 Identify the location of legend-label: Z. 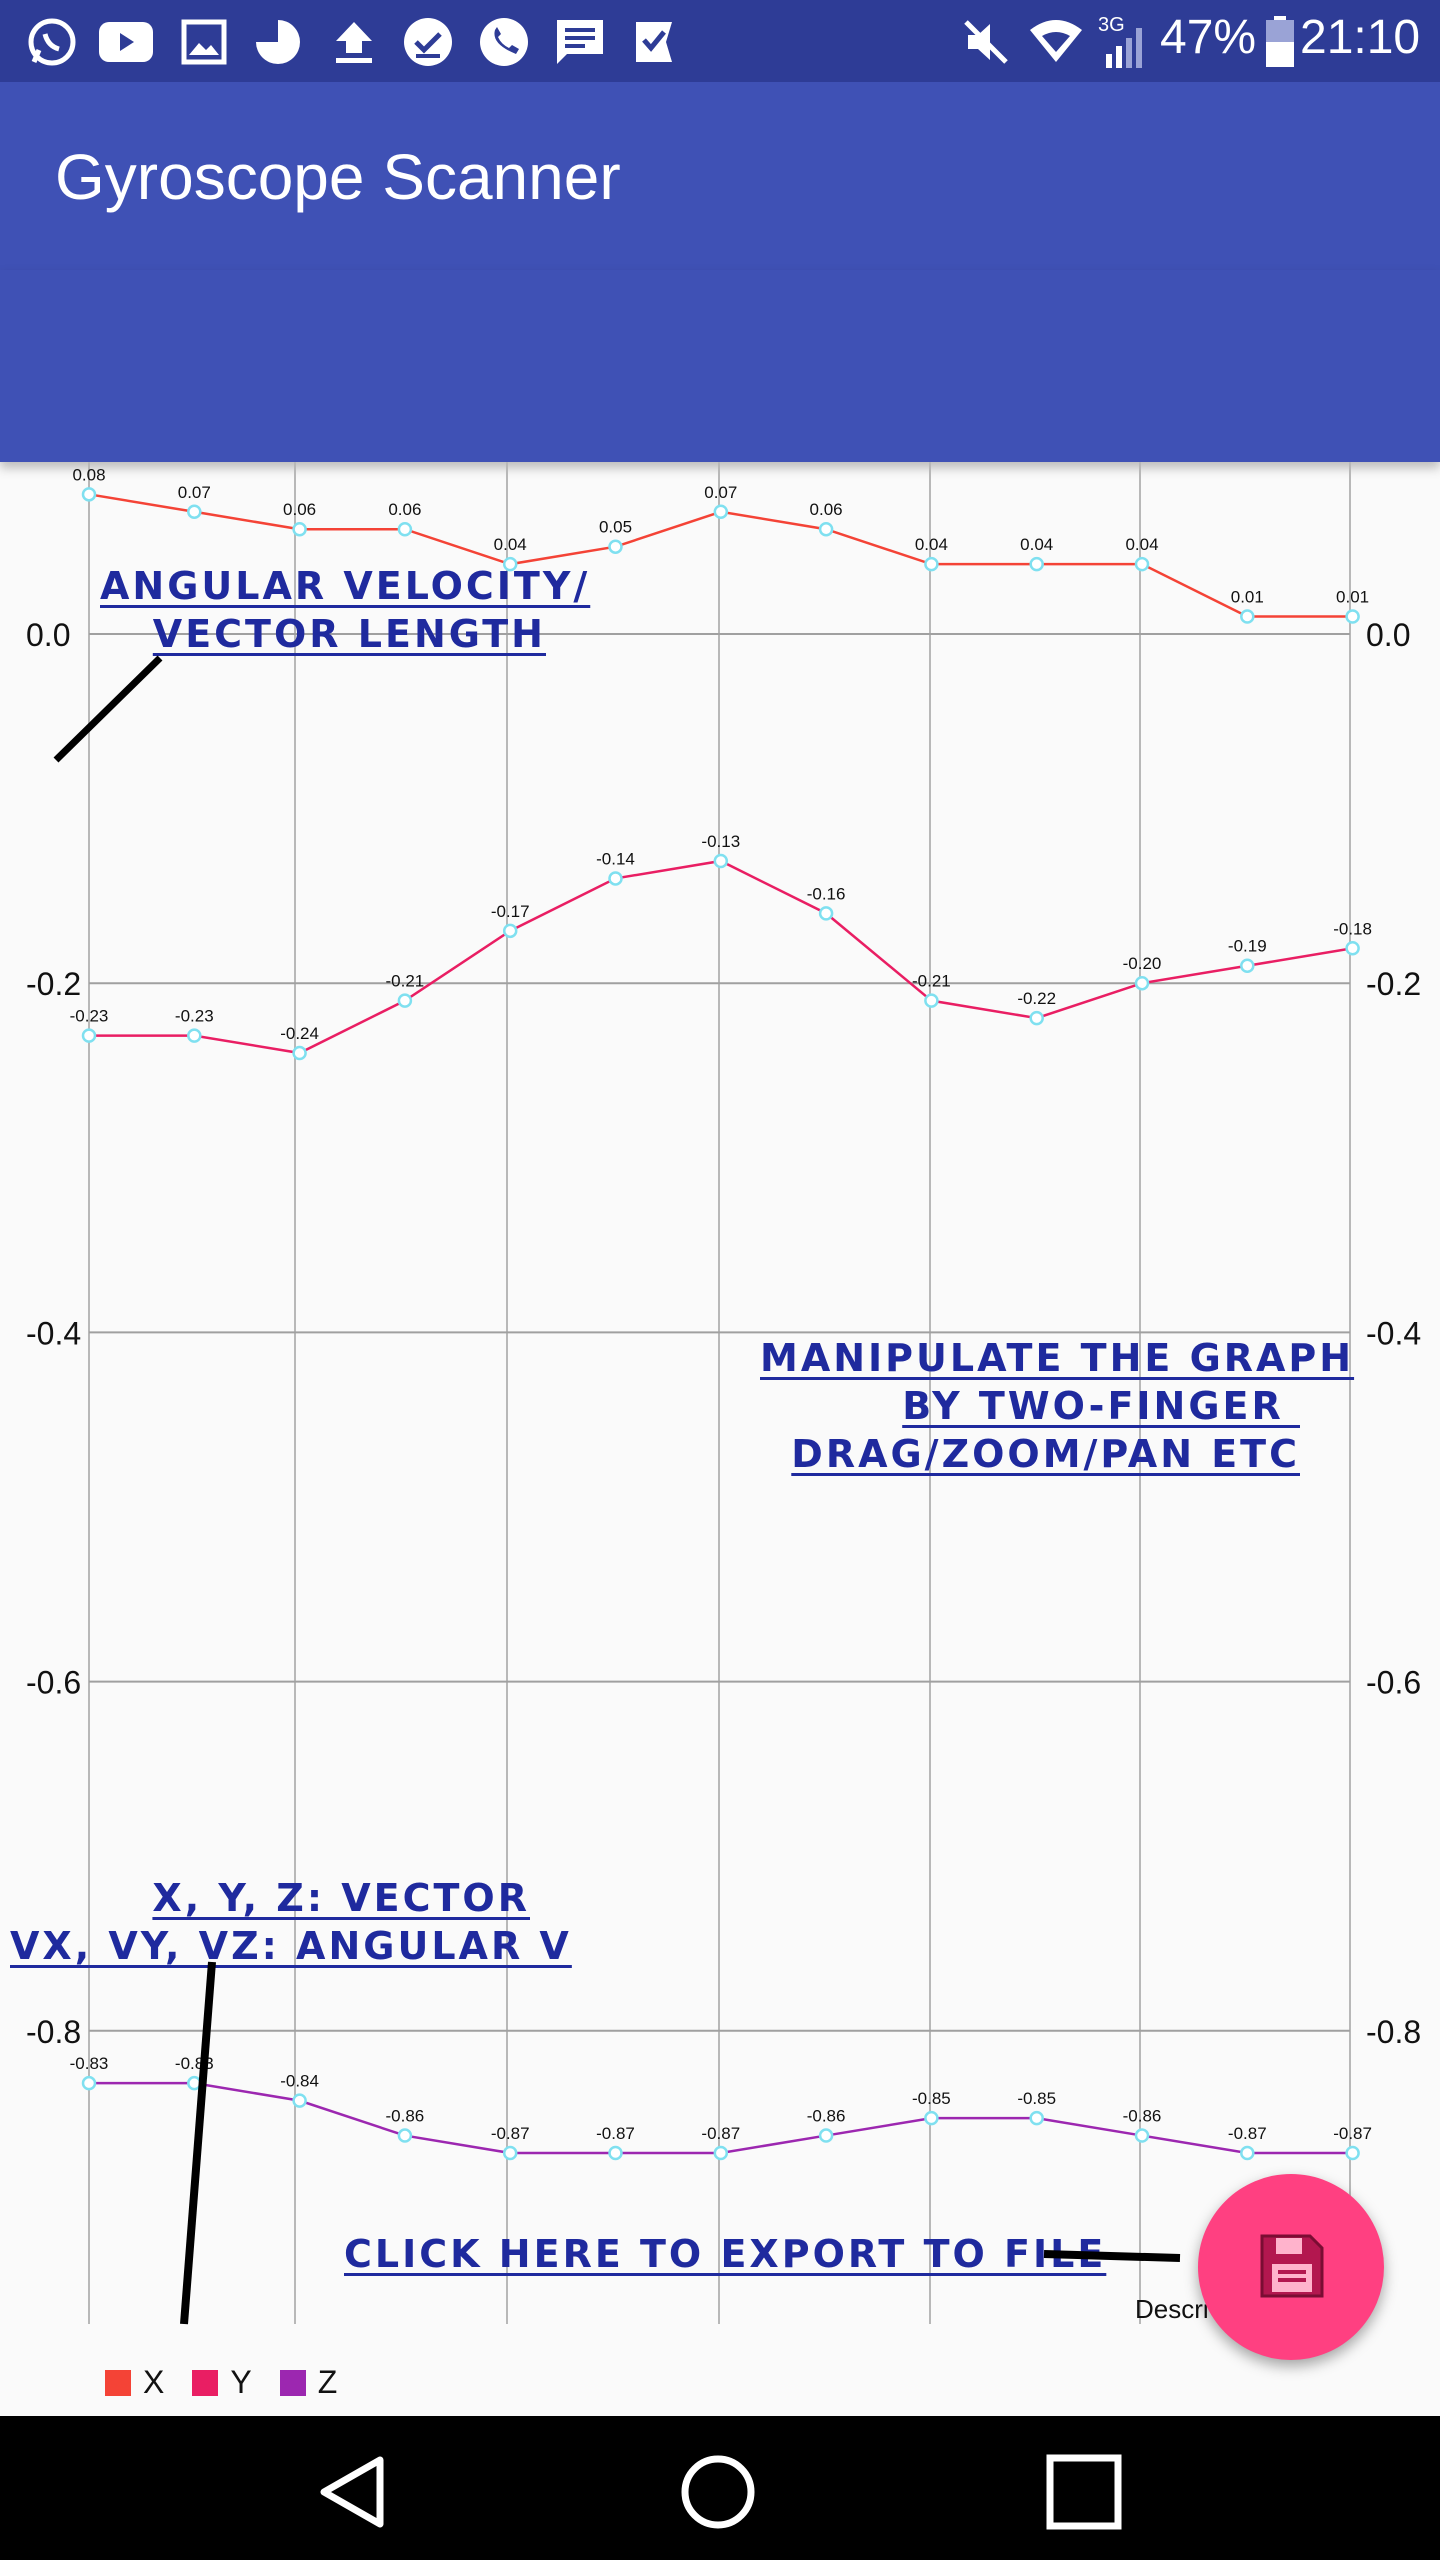
(327, 2382).